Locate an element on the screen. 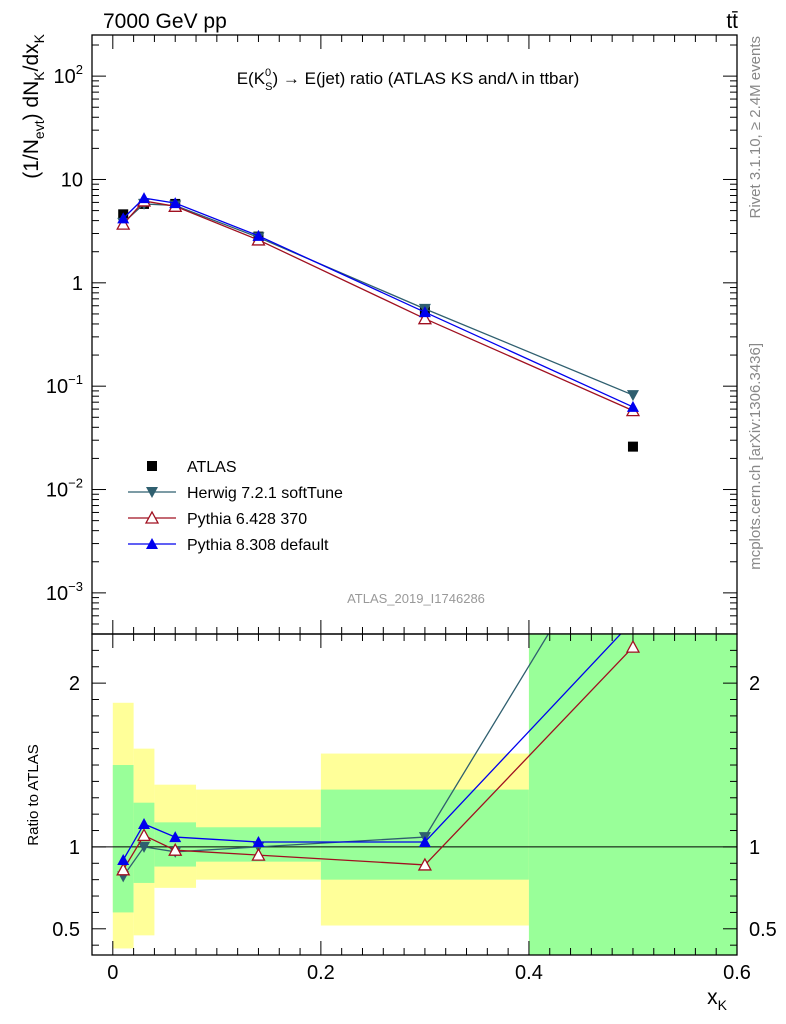  main-ytick-label-3: 1 is located at coordinates (77, 284).